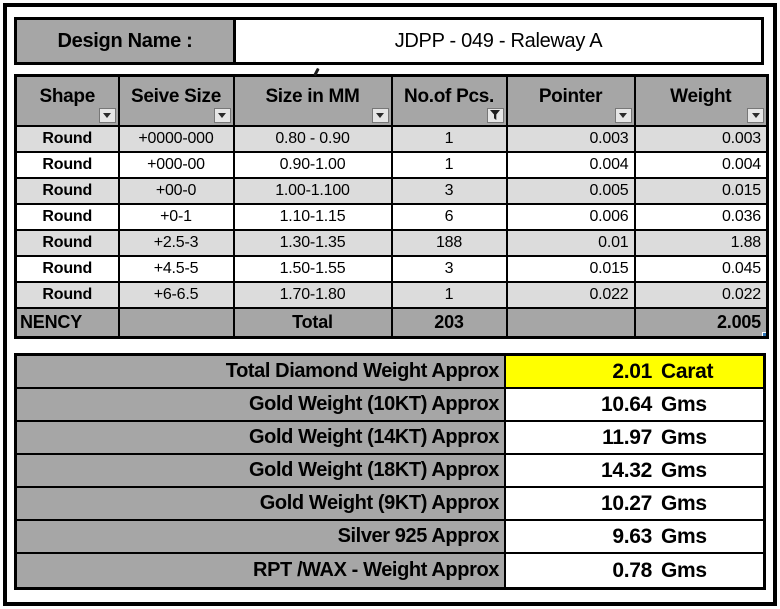 The height and width of the screenshot is (609, 780). Describe the element at coordinates (261, 503) in the screenshot. I see `summary-label: Gold Weight (9KT) Approx` at that location.